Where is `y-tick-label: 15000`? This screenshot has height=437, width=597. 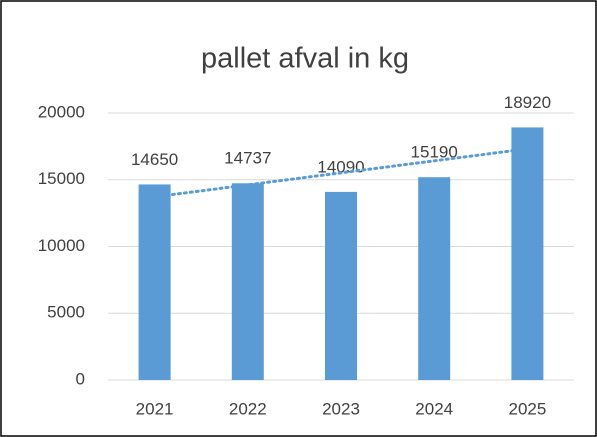
y-tick-label: 15000 is located at coordinates (61, 178).